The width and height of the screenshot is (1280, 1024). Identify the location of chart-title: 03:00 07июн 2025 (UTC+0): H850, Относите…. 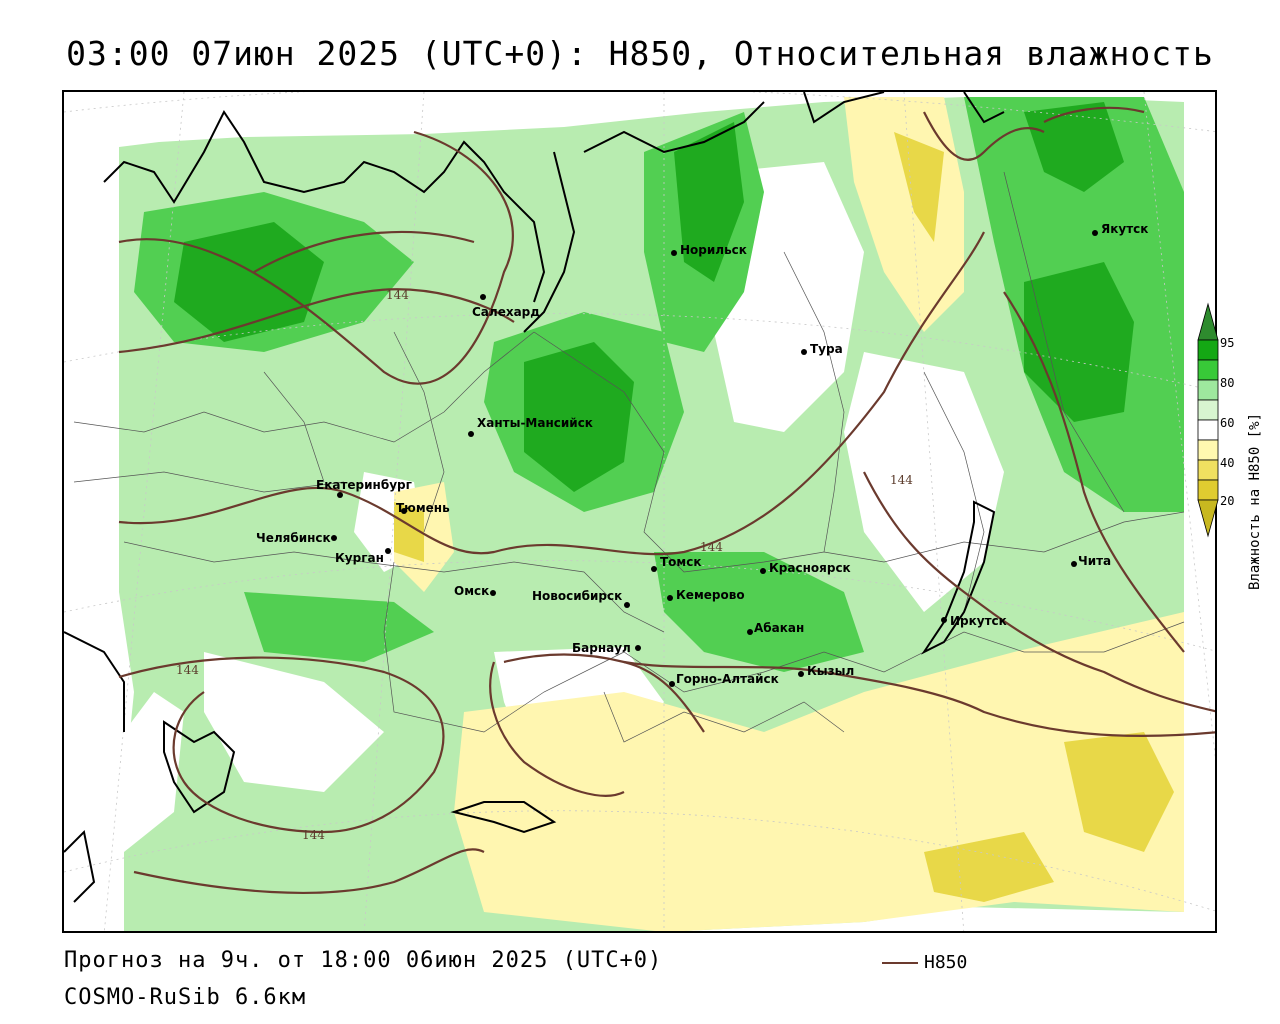
(640, 53).